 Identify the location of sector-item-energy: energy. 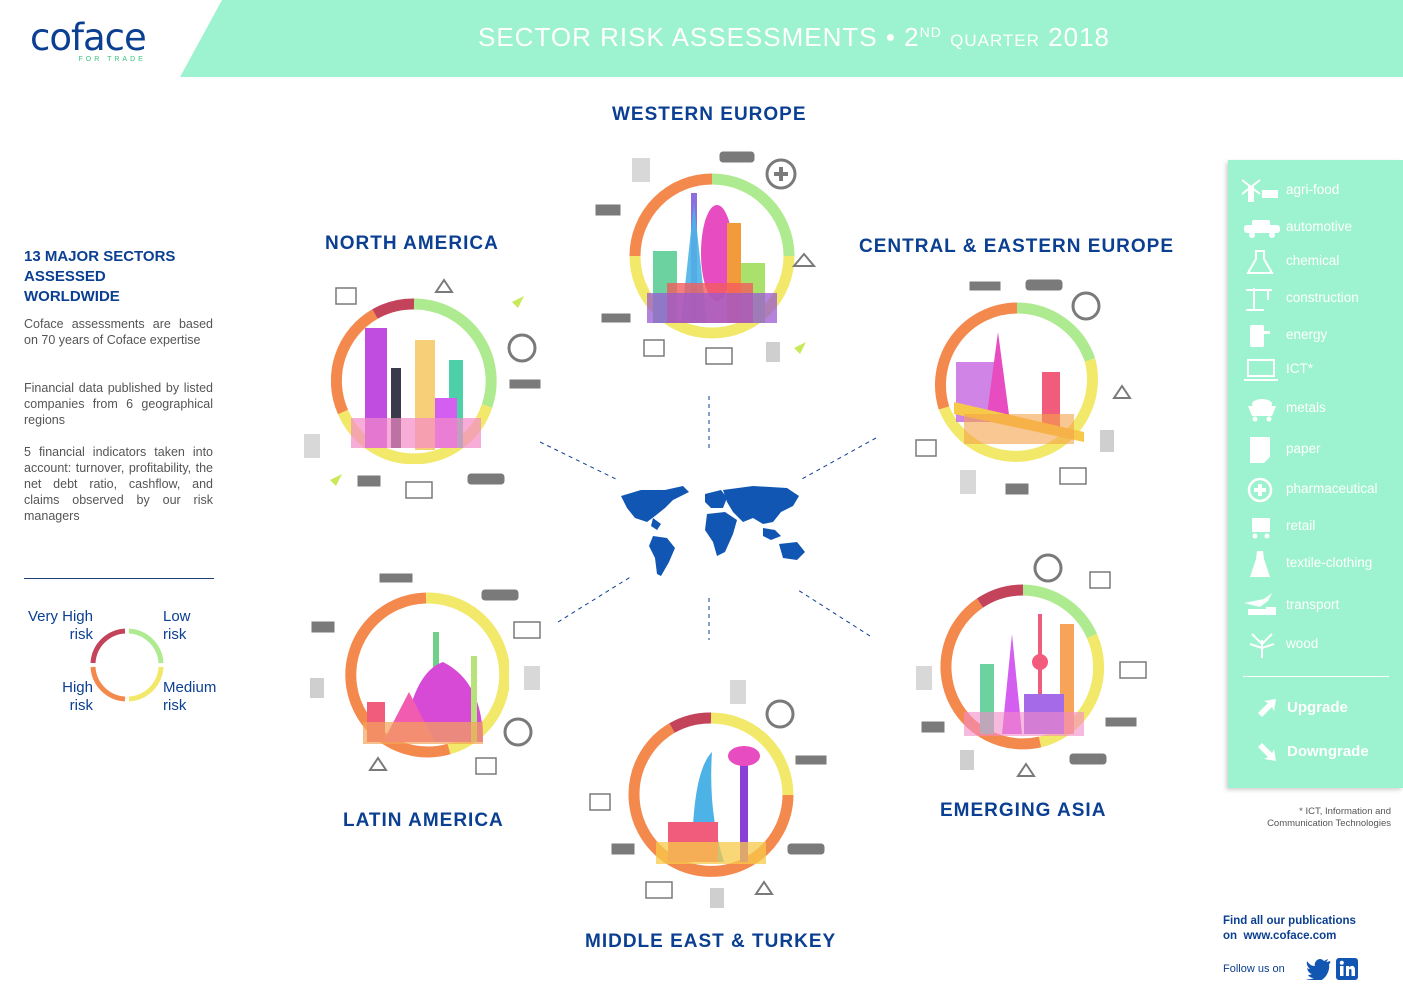
(1315, 336).